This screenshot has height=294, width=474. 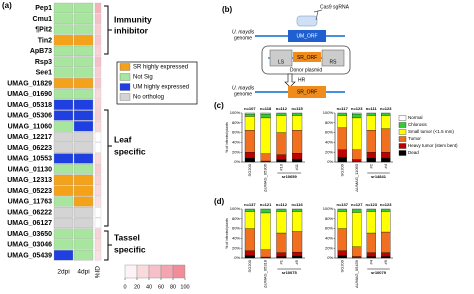 I want to click on row-label: UMAG_05223, so click(x=29, y=191).